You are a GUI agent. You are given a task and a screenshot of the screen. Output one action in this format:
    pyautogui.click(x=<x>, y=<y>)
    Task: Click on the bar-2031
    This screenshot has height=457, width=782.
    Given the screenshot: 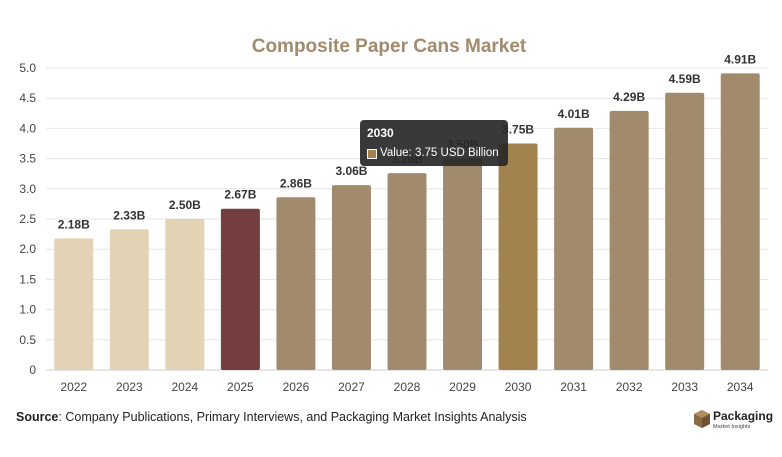 What is the action you would take?
    pyautogui.click(x=574, y=249)
    